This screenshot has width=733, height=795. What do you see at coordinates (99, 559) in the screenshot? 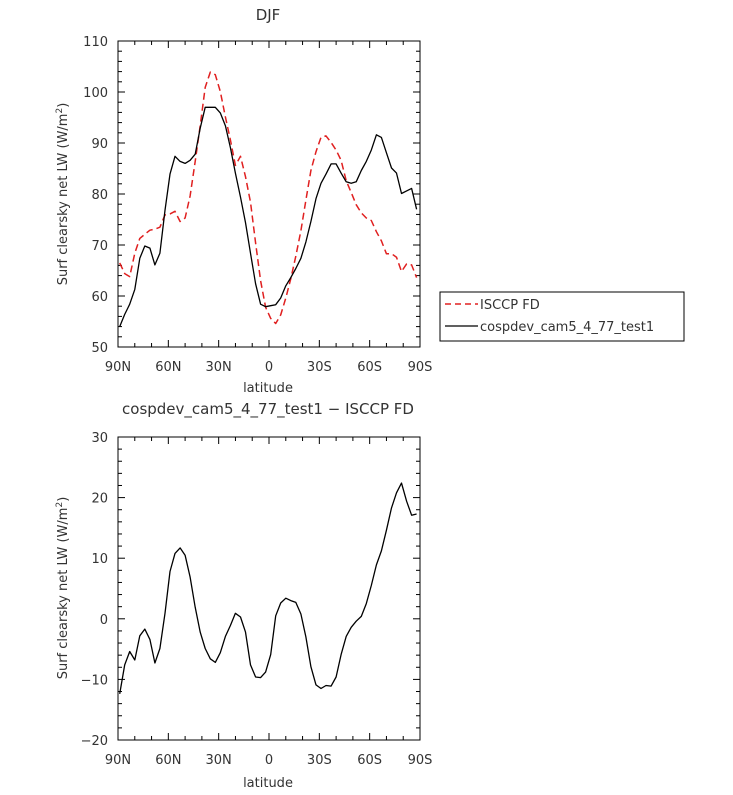
I see `bottom-y-tick-label: 10` at bounding box center [99, 559].